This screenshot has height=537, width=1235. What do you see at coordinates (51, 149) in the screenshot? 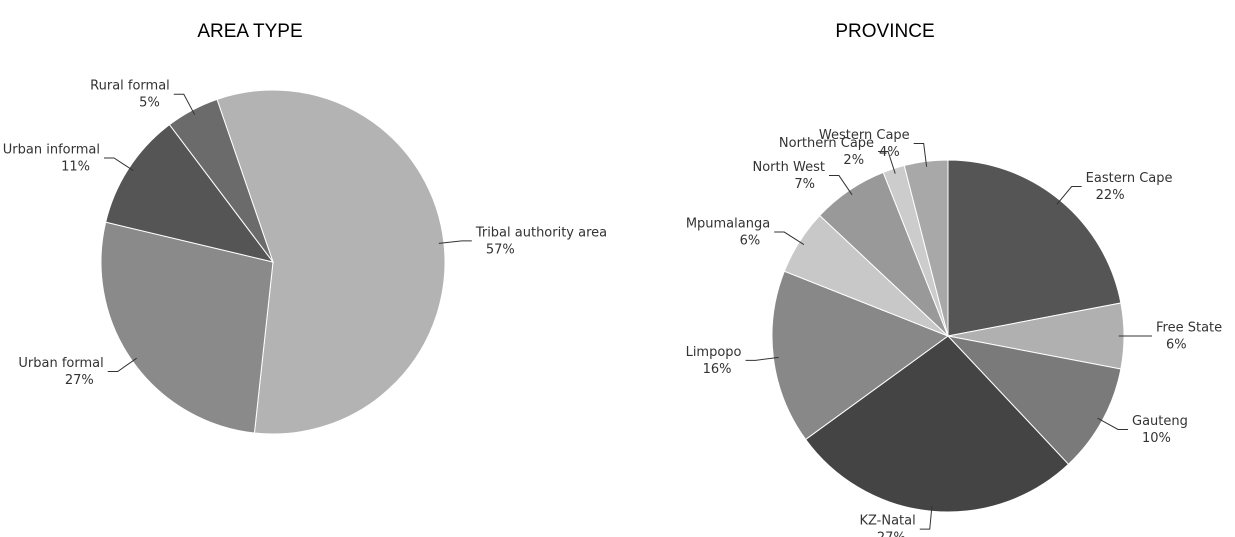
I see `slice-label: Urban informal` at bounding box center [51, 149].